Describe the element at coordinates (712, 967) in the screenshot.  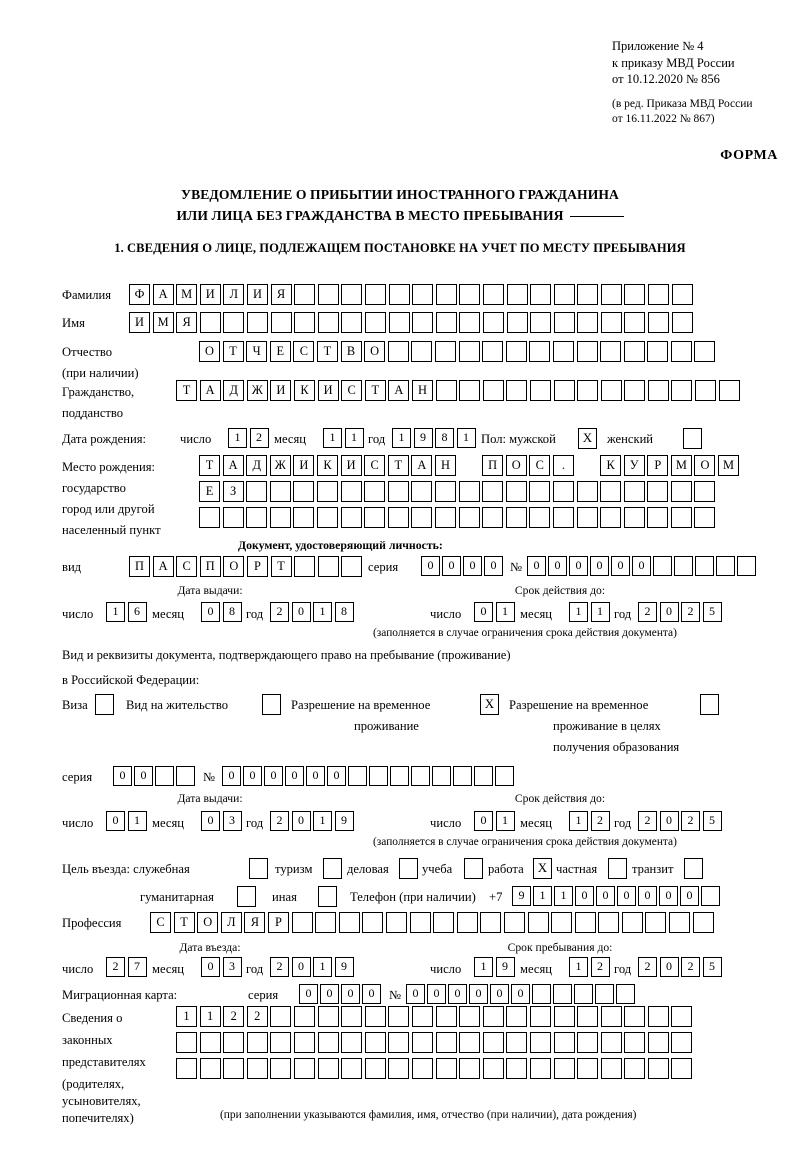
I see `char-cell: 5` at that location.